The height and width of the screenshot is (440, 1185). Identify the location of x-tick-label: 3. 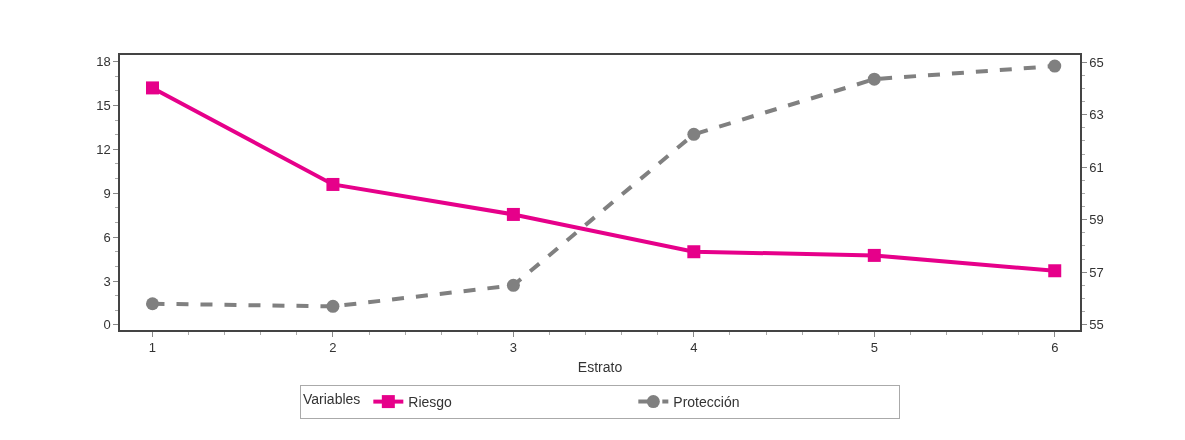
(513, 348).